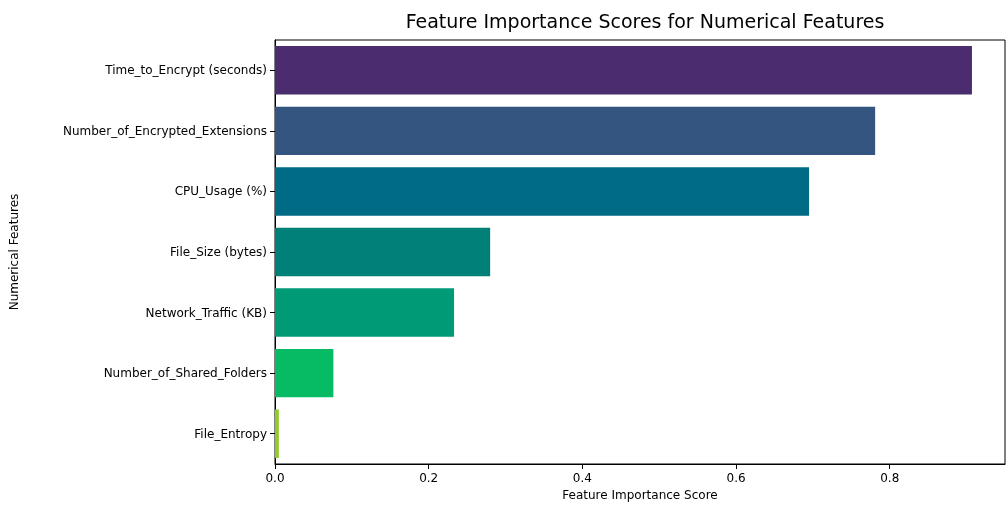 This screenshot has height=516, width=1007. What do you see at coordinates (185, 373) in the screenshot?
I see `y-tick-label: Number_of_Shared_Folders` at bounding box center [185, 373].